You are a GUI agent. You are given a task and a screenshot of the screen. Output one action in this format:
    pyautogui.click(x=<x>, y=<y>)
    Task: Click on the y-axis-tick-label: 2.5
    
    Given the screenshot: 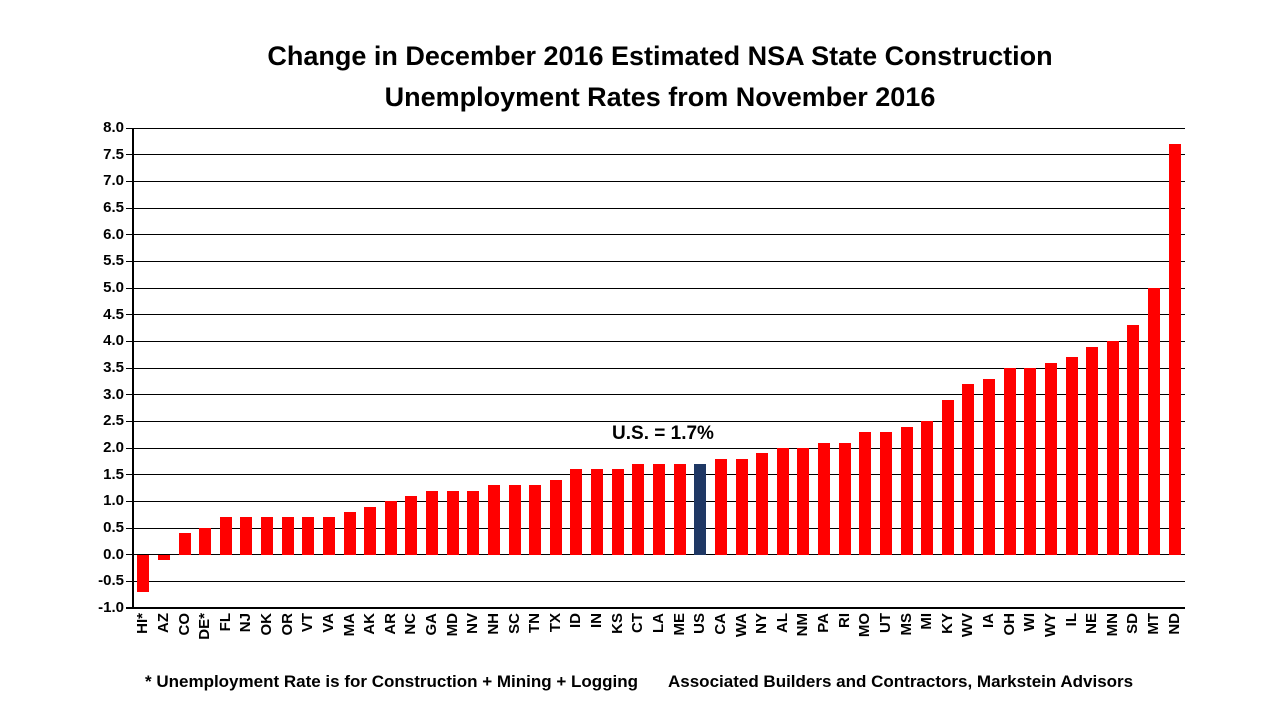 What is the action you would take?
    pyautogui.click(x=113, y=421)
    